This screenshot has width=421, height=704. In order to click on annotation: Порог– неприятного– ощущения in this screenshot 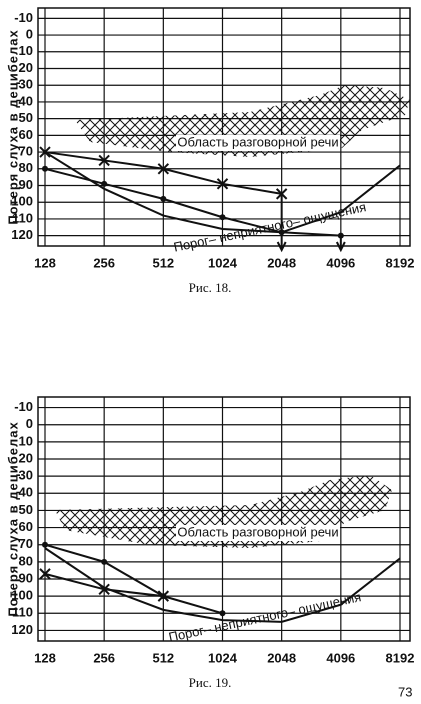, I will do `click(264, 616)`.